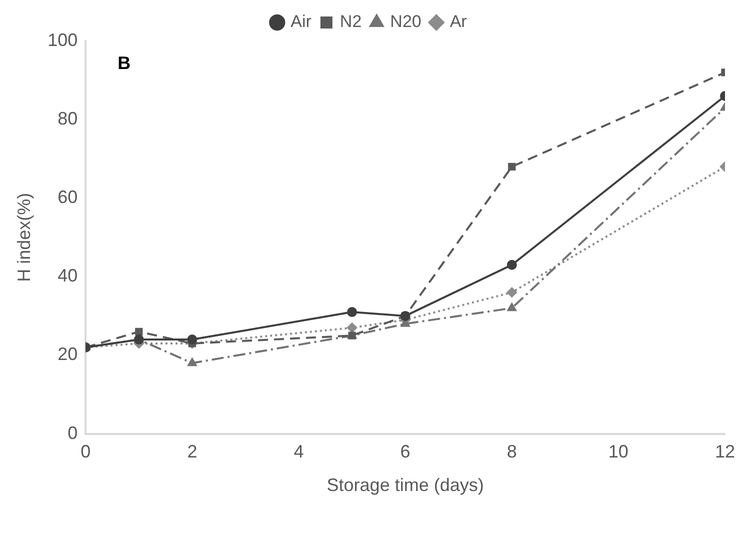  What do you see at coordinates (618, 452) in the screenshot?
I see `x-tick-label: 10` at bounding box center [618, 452].